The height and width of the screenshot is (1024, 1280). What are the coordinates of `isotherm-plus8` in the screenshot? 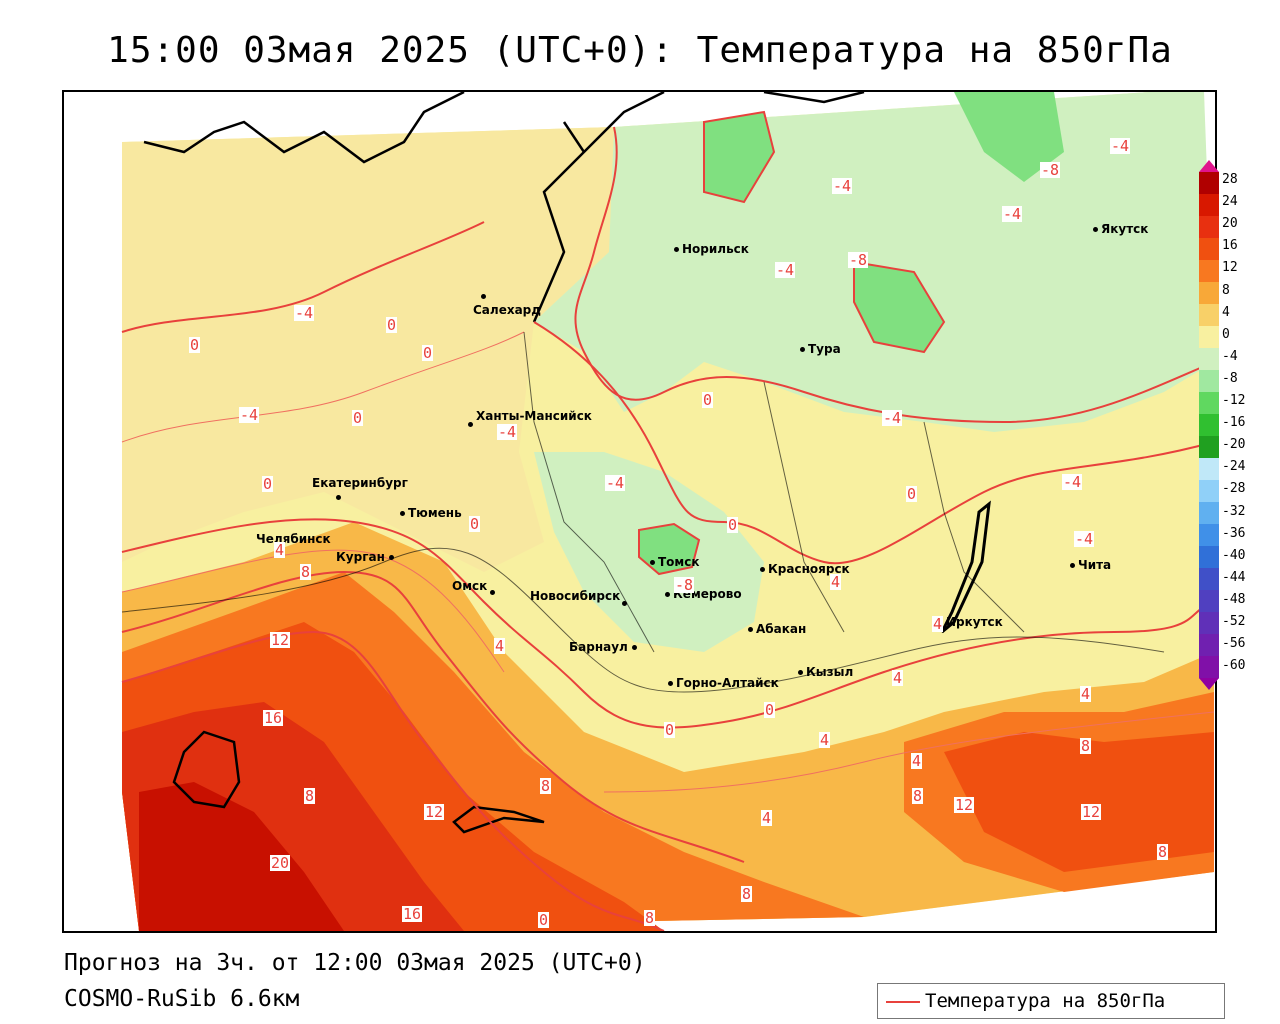 It's located at (433, 716).